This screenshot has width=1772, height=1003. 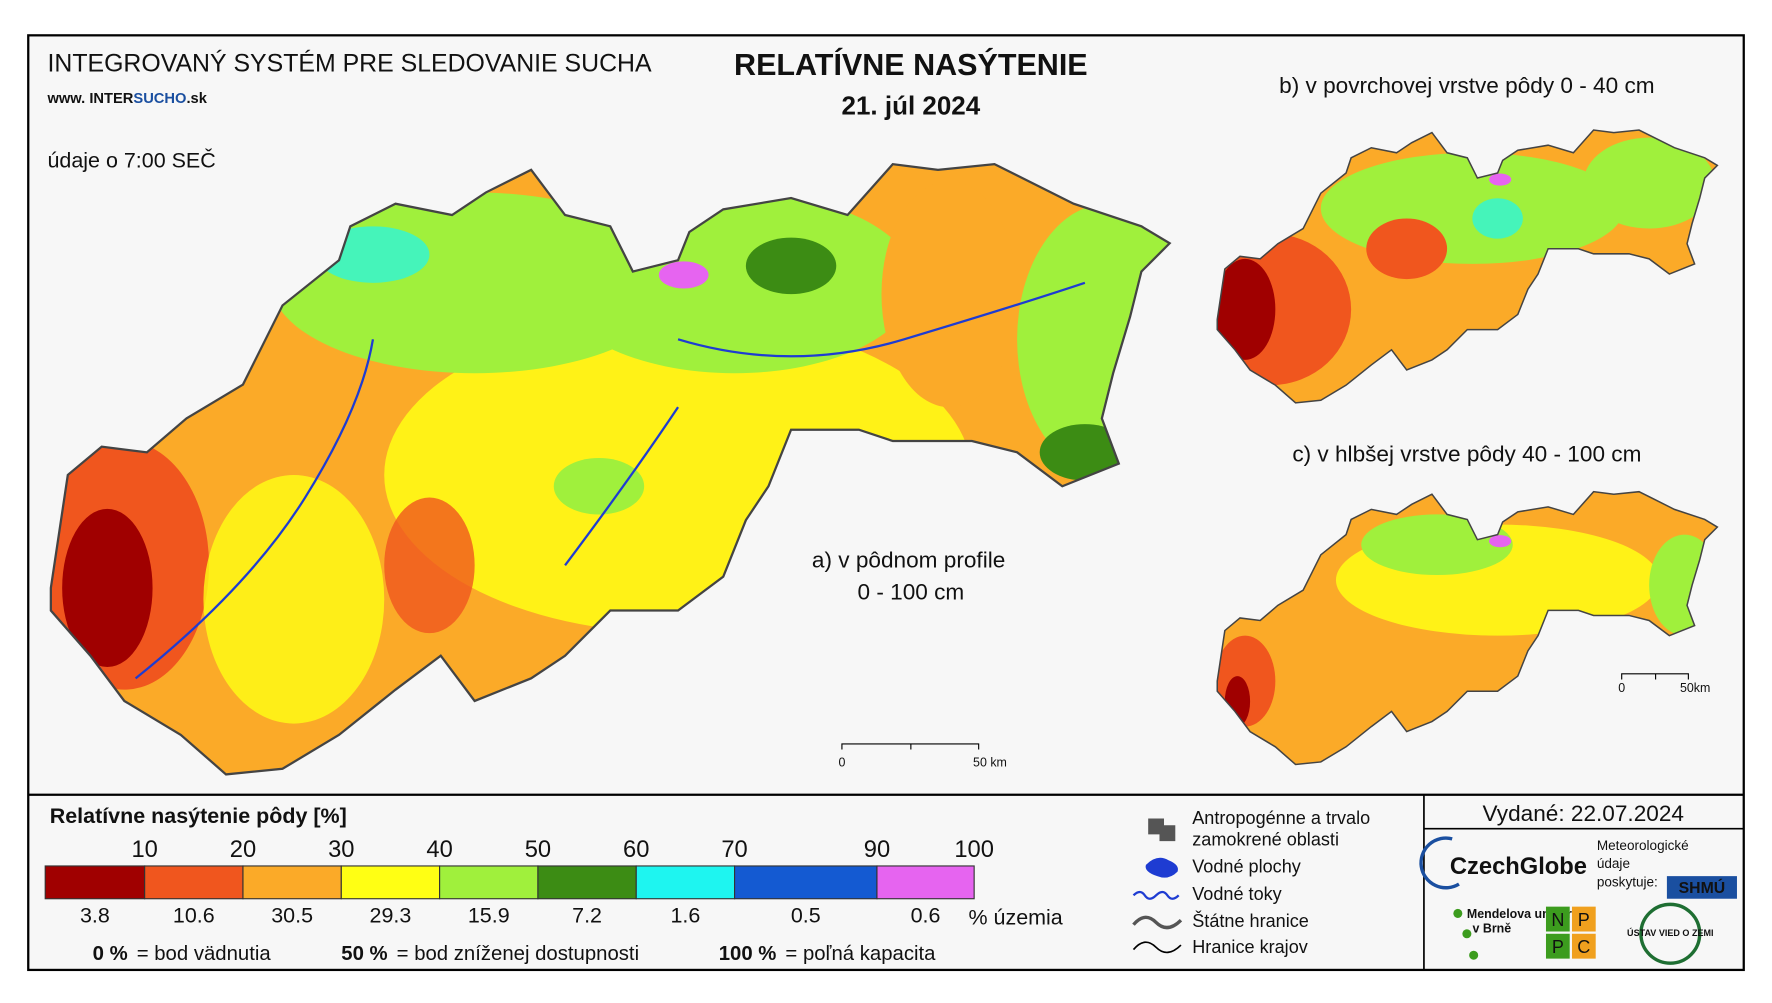 I want to click on logo-box, so click(x=1701, y=887).